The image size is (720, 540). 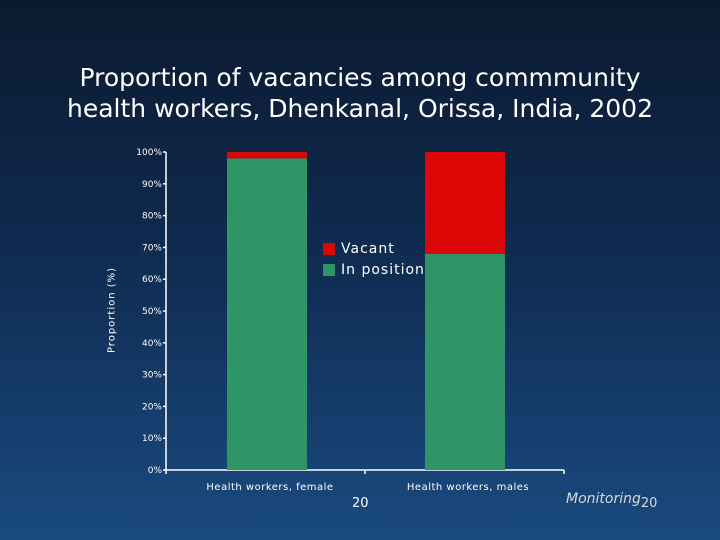 I want to click on y-tick-label: 90%, so click(x=152, y=185).